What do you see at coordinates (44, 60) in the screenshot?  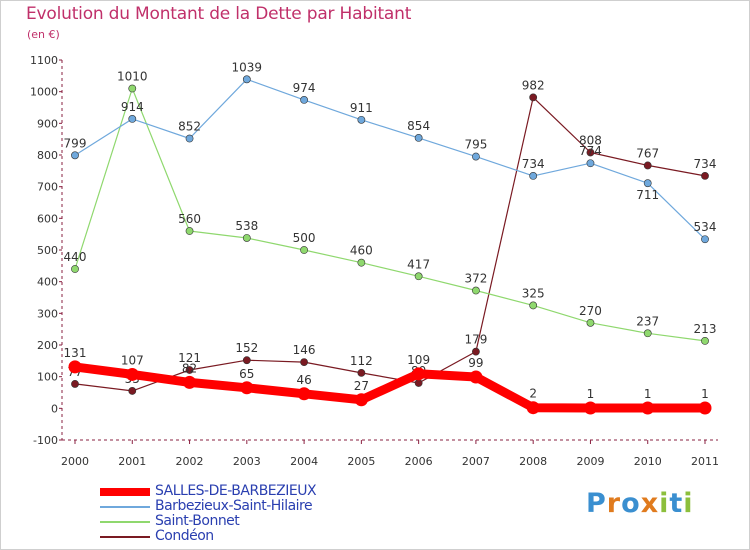 I see `y-tick-label: 1100` at bounding box center [44, 60].